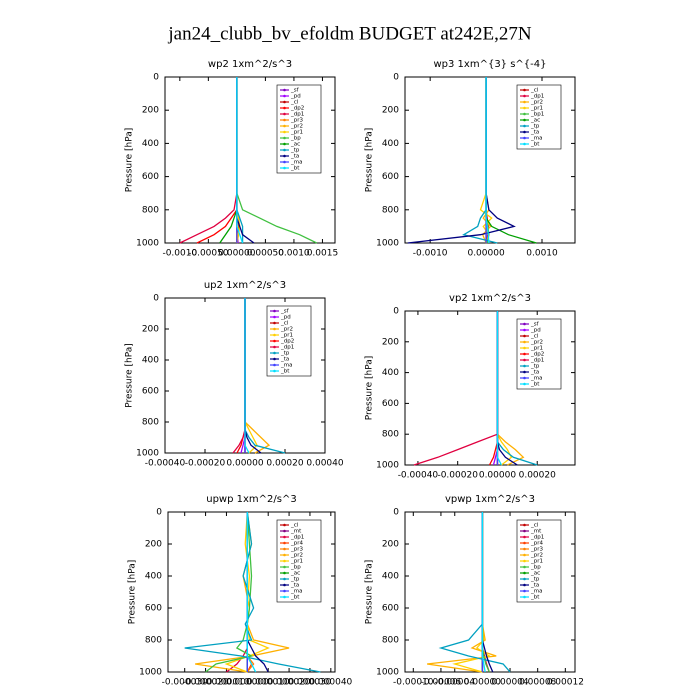 Image resolution: width=700 pixels, height=700 pixels. Describe the element at coordinates (205, 464) in the screenshot. I see `x-tick-label: -0.00020` at that location.